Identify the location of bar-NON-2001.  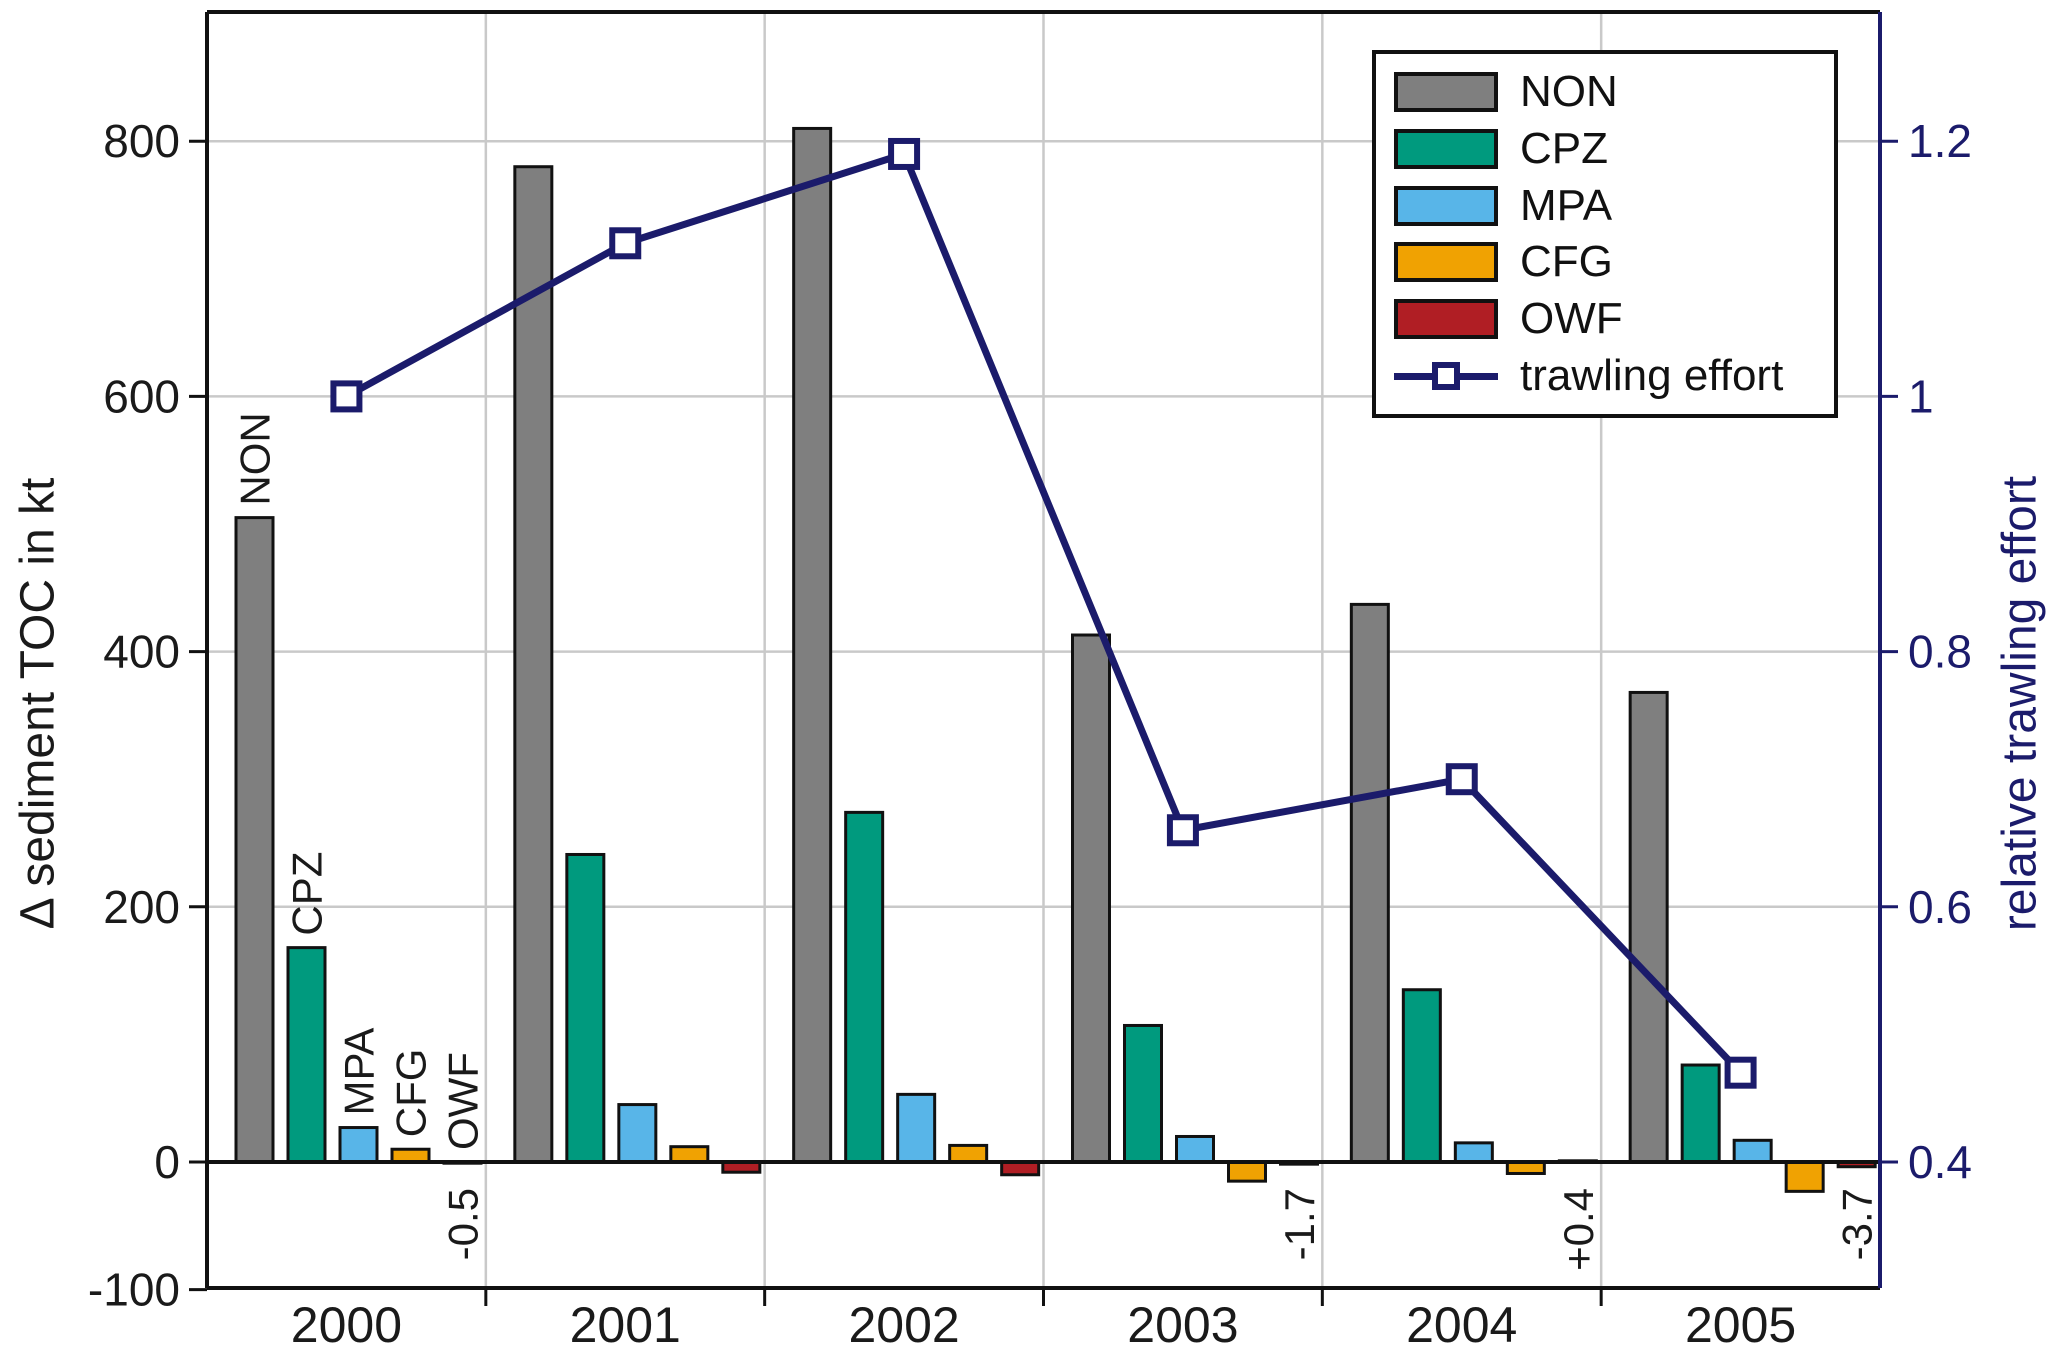
(533, 664).